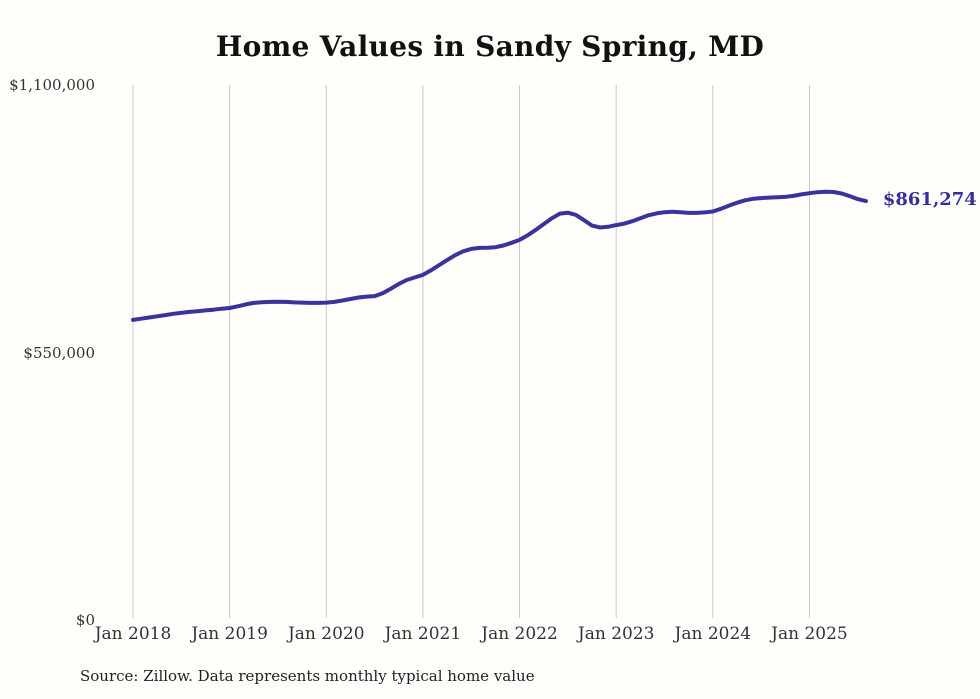 Image resolution: width=980 pixels, height=699 pixels. Describe the element at coordinates (59, 352) in the screenshot. I see `y-tick-label: $550,000` at that location.